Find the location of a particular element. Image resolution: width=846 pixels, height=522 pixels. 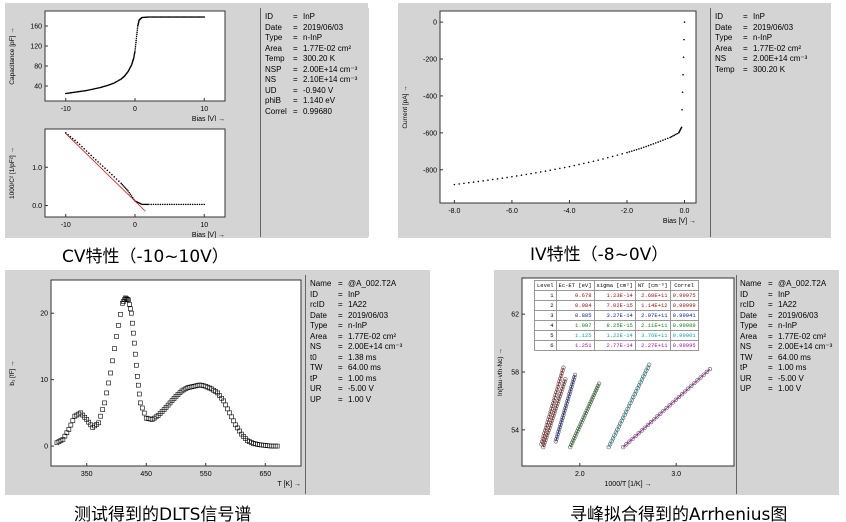

y-tick-label: 0 is located at coordinates (46, 447).